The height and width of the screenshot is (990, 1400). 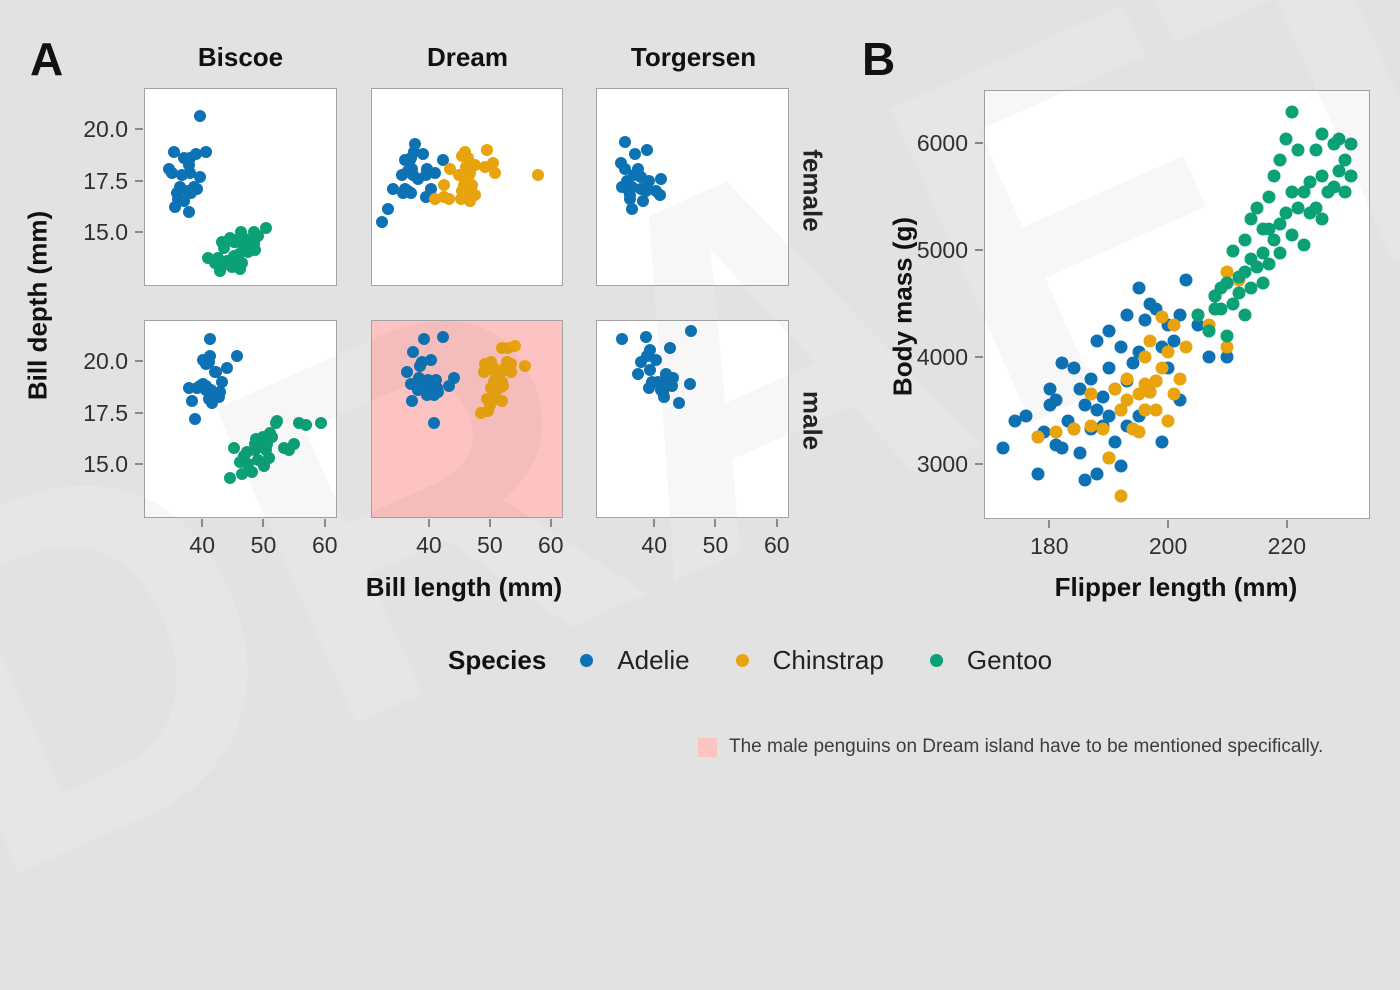 What do you see at coordinates (742, 660) in the screenshot?
I see `chinstrap-dot-icon` at bounding box center [742, 660].